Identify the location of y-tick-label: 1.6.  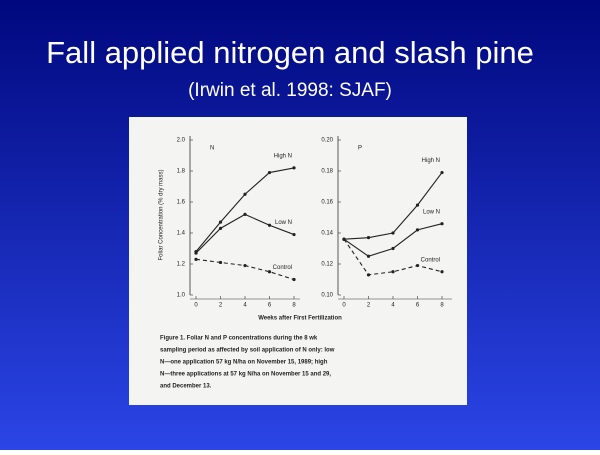
(181, 203).